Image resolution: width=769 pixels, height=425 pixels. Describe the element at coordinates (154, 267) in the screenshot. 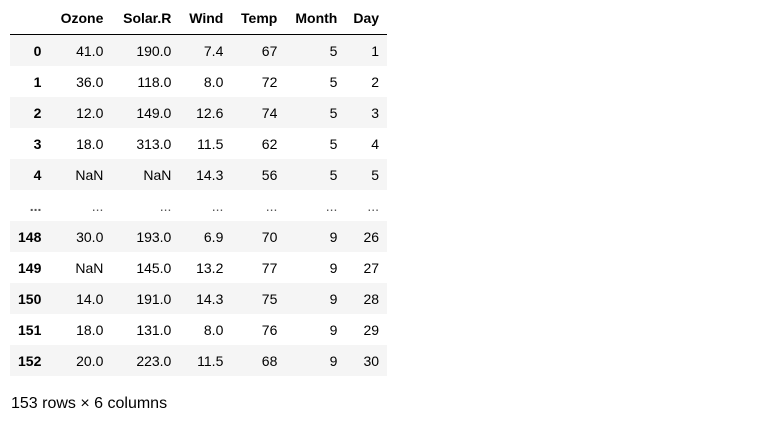

I see `cell-solar-r: 145.0` at that location.